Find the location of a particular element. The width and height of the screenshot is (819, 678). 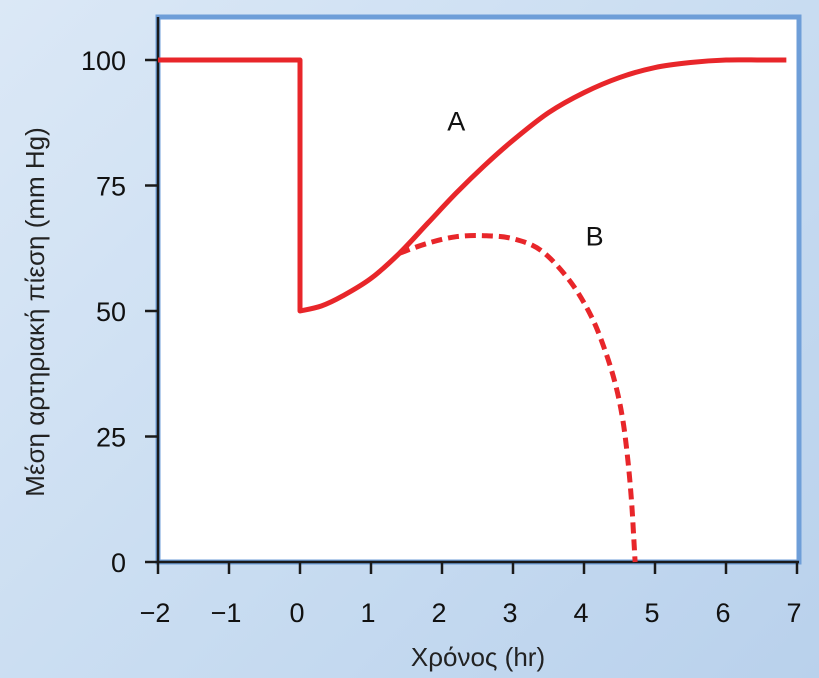

x-tick-label: 0 is located at coordinates (296, 613).